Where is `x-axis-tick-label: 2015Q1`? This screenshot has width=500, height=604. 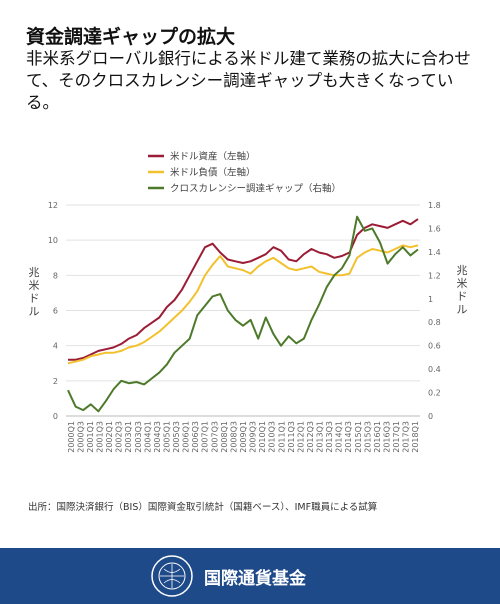
x-axis-tick-label: 2015Q1 is located at coordinates (358, 437).